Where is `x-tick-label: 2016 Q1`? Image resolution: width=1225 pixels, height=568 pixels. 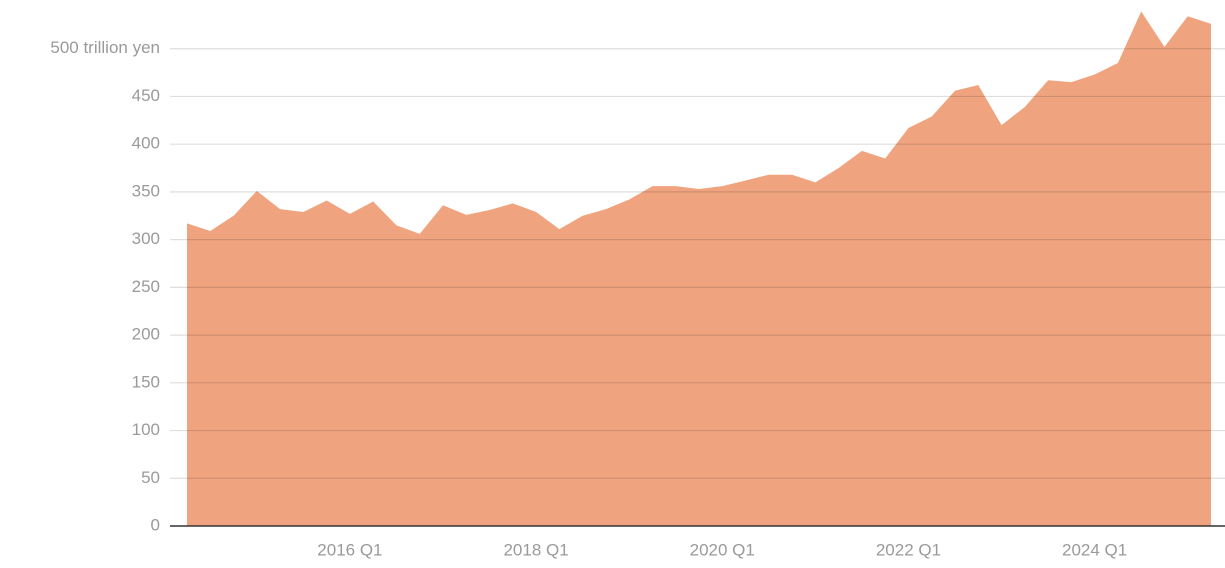 x-tick-label: 2016 Q1 is located at coordinates (349, 549).